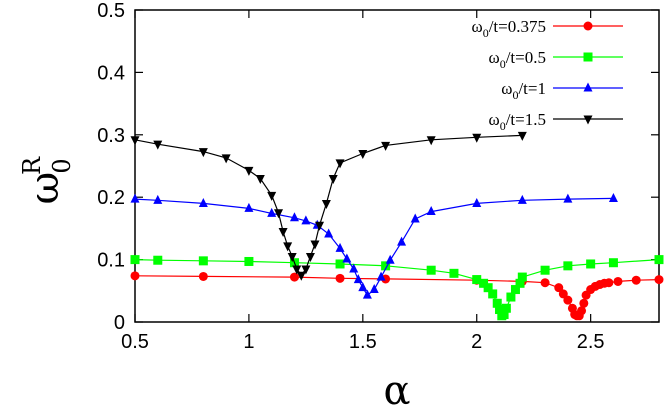  What do you see at coordinates (135, 342) in the screenshot?
I see `x-tick-label: 0.5` at bounding box center [135, 342].